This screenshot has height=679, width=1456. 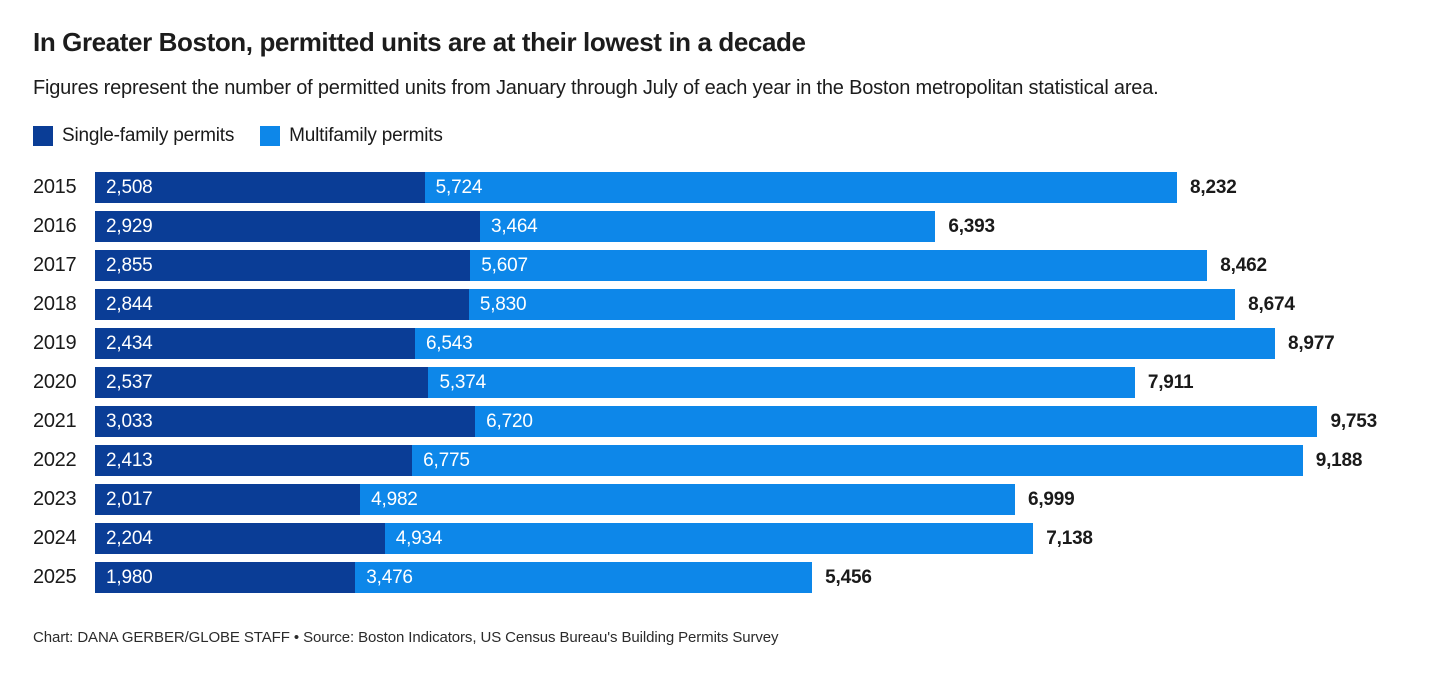 I want to click on chart-row: 2025 1,980 3,476 5,456, so click(x=728, y=577).